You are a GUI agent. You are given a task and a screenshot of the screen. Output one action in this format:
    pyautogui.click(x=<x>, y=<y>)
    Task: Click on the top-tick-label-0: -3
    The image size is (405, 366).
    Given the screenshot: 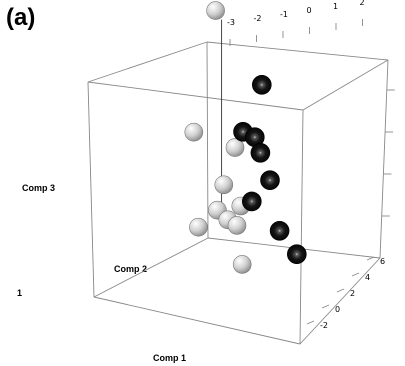 What is the action you would take?
    pyautogui.click(x=231, y=22)
    